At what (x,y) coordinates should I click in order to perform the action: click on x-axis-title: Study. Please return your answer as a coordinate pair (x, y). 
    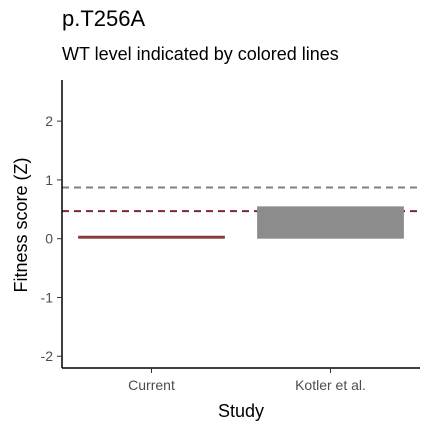
    Looking at the image, I should click on (241, 411).